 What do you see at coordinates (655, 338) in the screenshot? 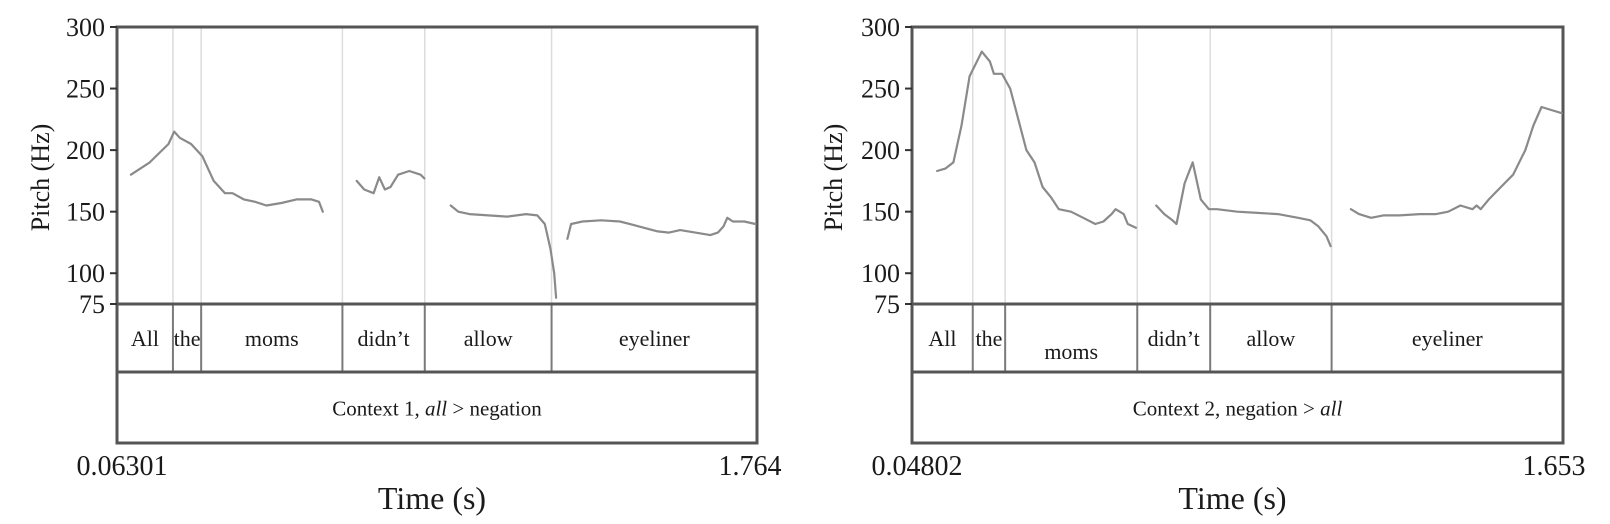
I see `panel1-word-label: eyeliner` at bounding box center [655, 338].